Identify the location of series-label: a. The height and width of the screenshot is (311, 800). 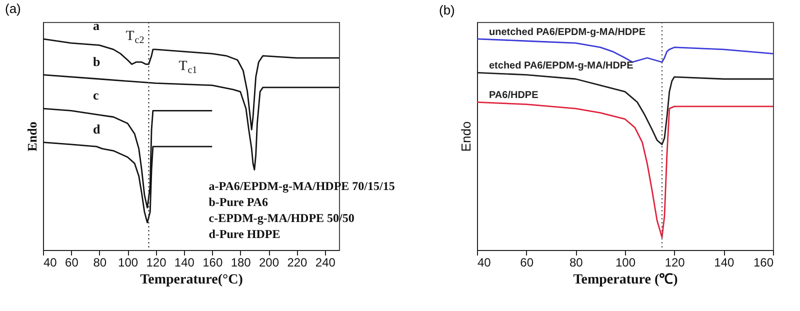
(96, 25).